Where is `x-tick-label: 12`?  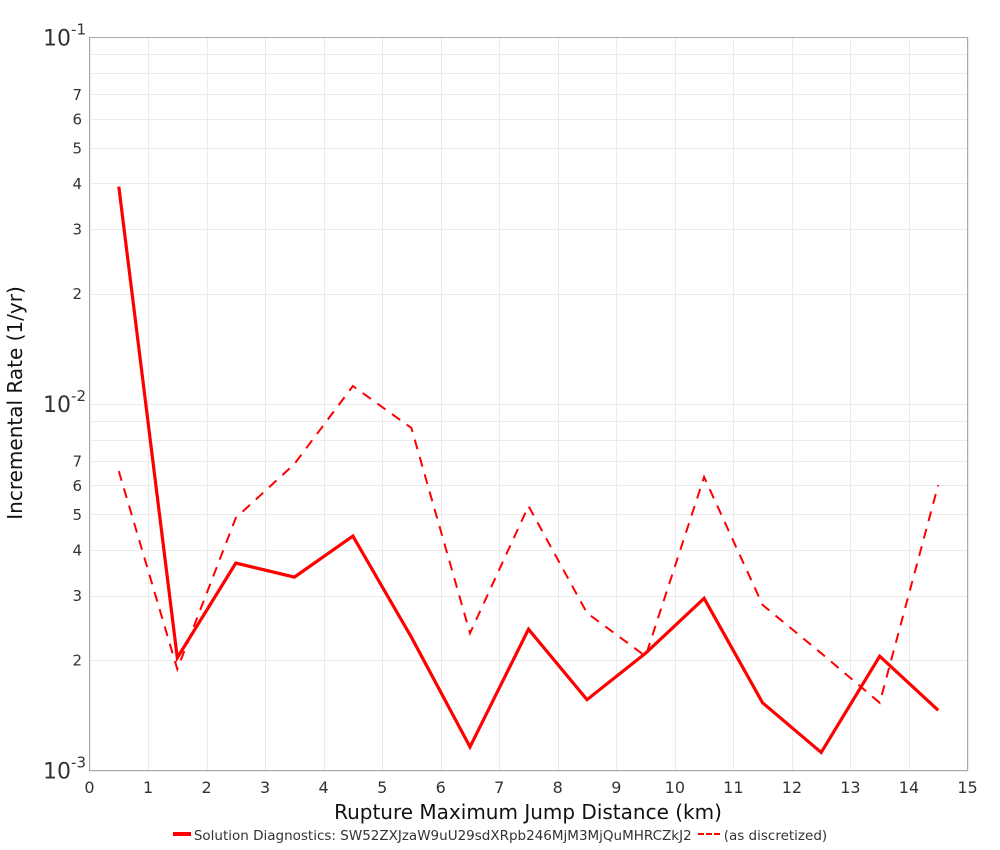 x-tick-label: 12 is located at coordinates (792, 787).